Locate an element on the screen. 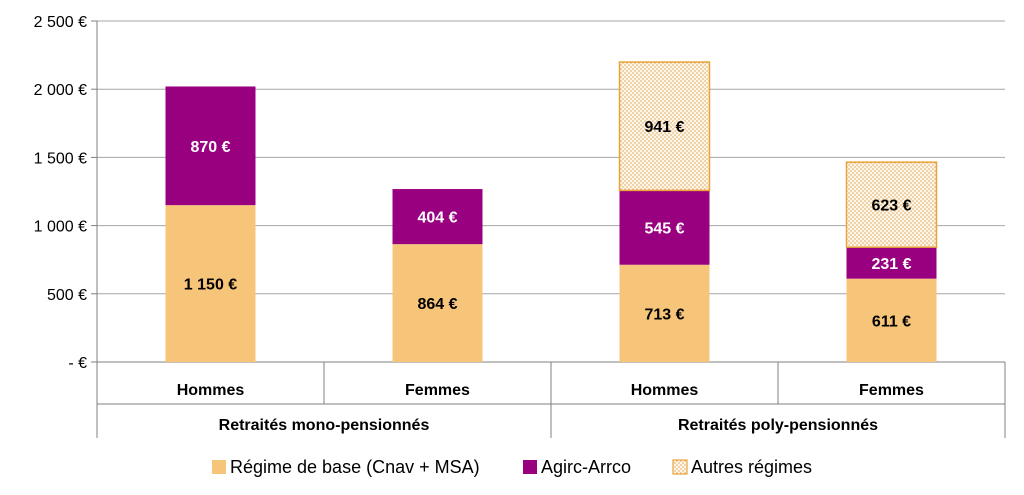  data-label: 941 € is located at coordinates (664, 127).